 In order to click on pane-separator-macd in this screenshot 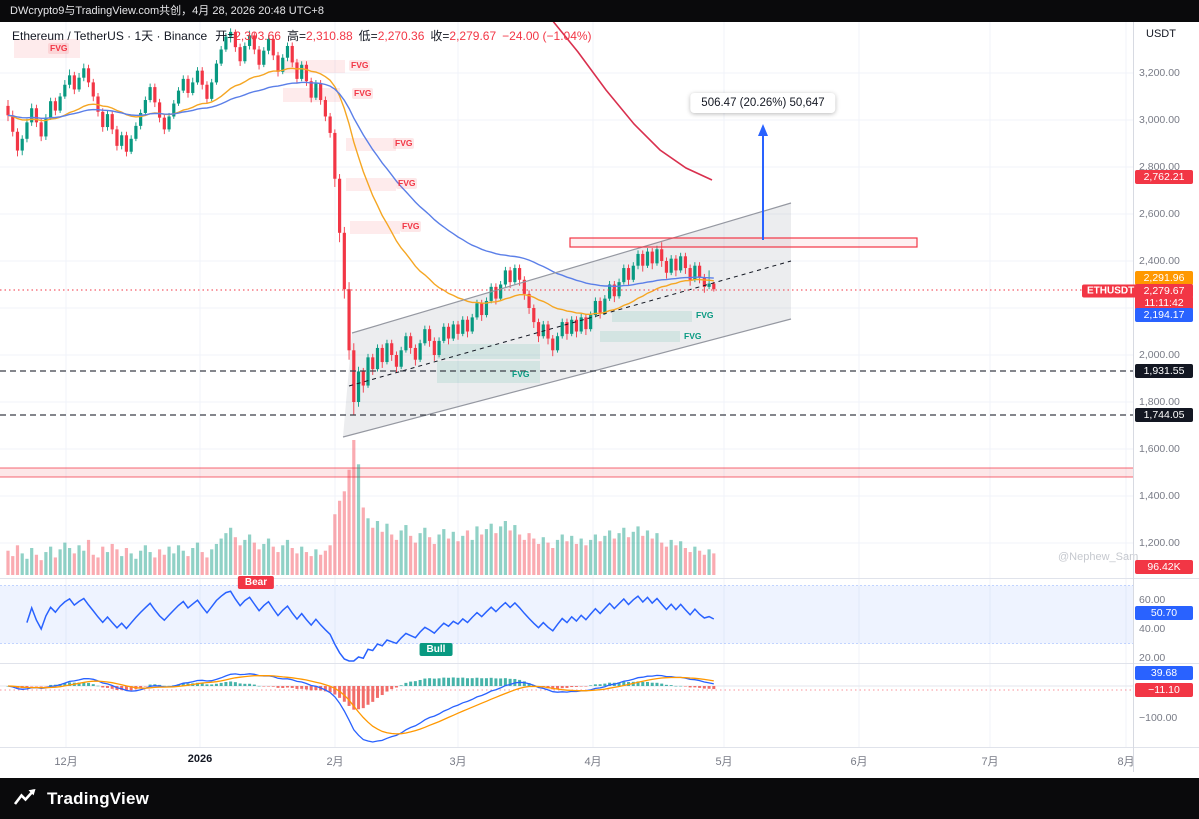, I will do `click(599, 663)`.